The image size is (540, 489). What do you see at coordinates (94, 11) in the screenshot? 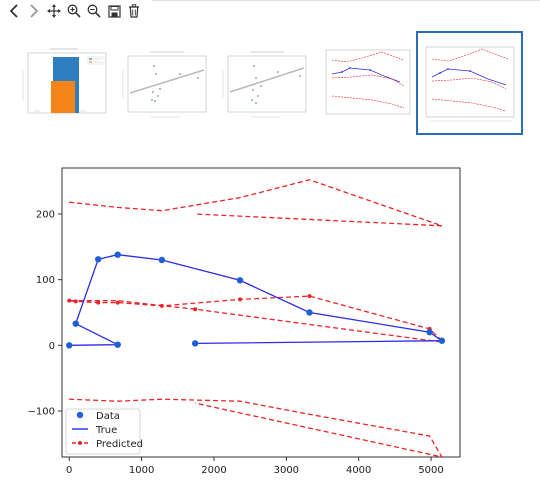
I see `zoom-out-icon` at bounding box center [94, 11].